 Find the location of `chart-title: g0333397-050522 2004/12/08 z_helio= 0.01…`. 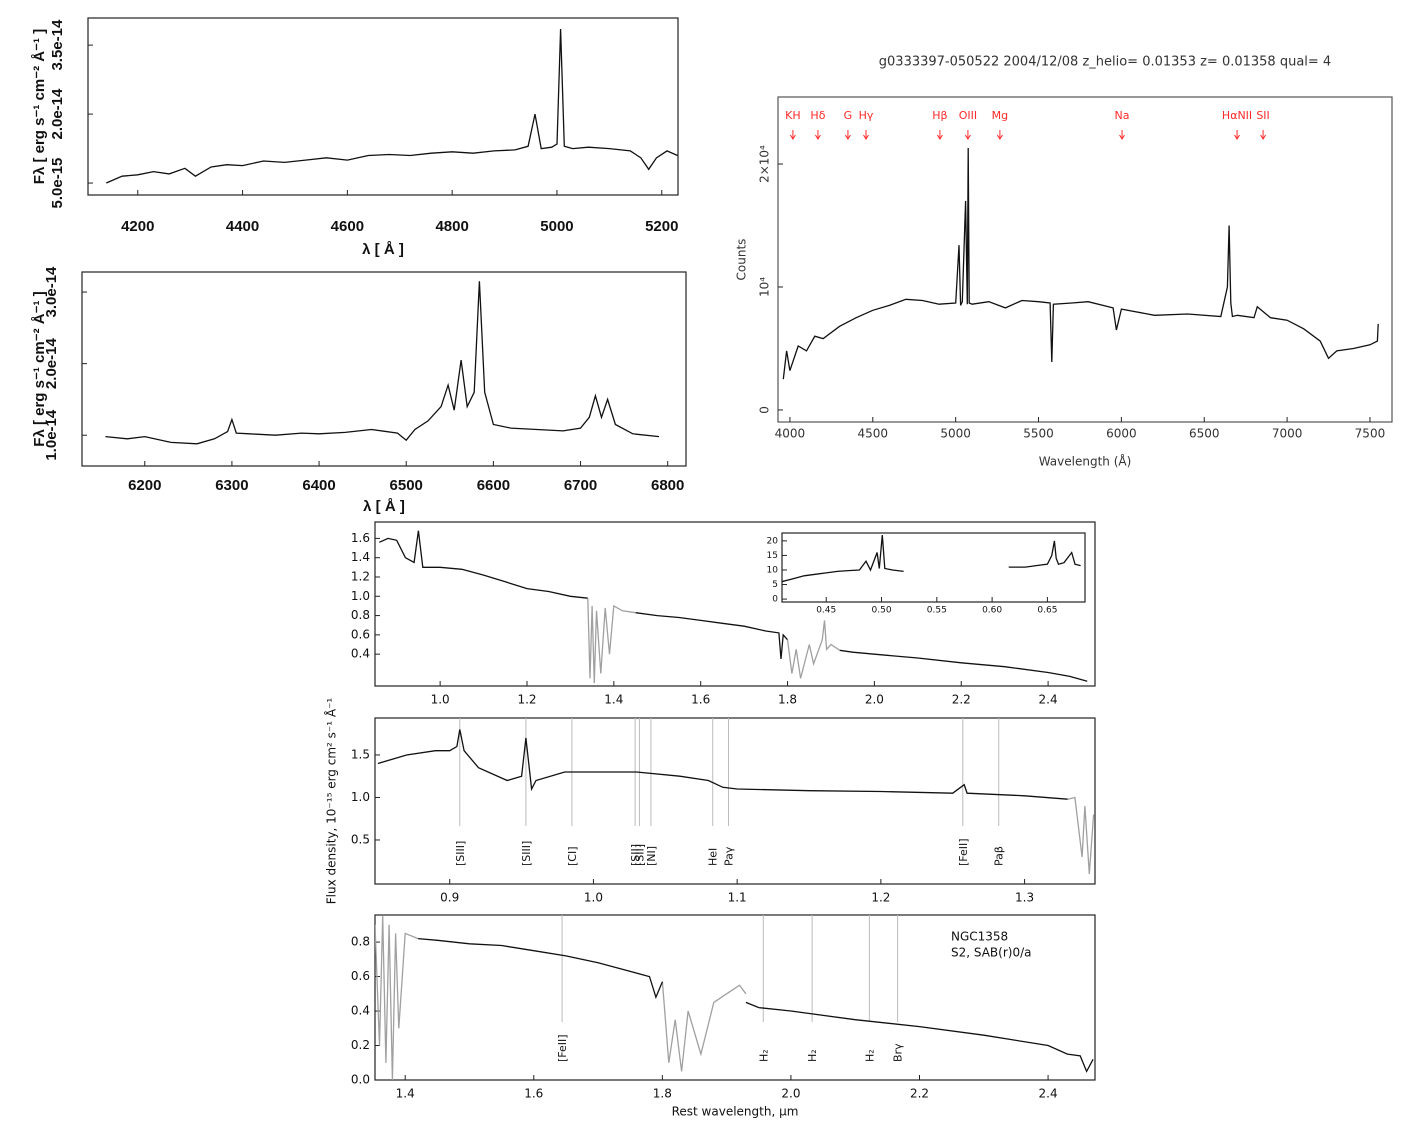

chart-title: g0333397-050522 2004/12/08 z_helio= 0.01… is located at coordinates (1105, 62).